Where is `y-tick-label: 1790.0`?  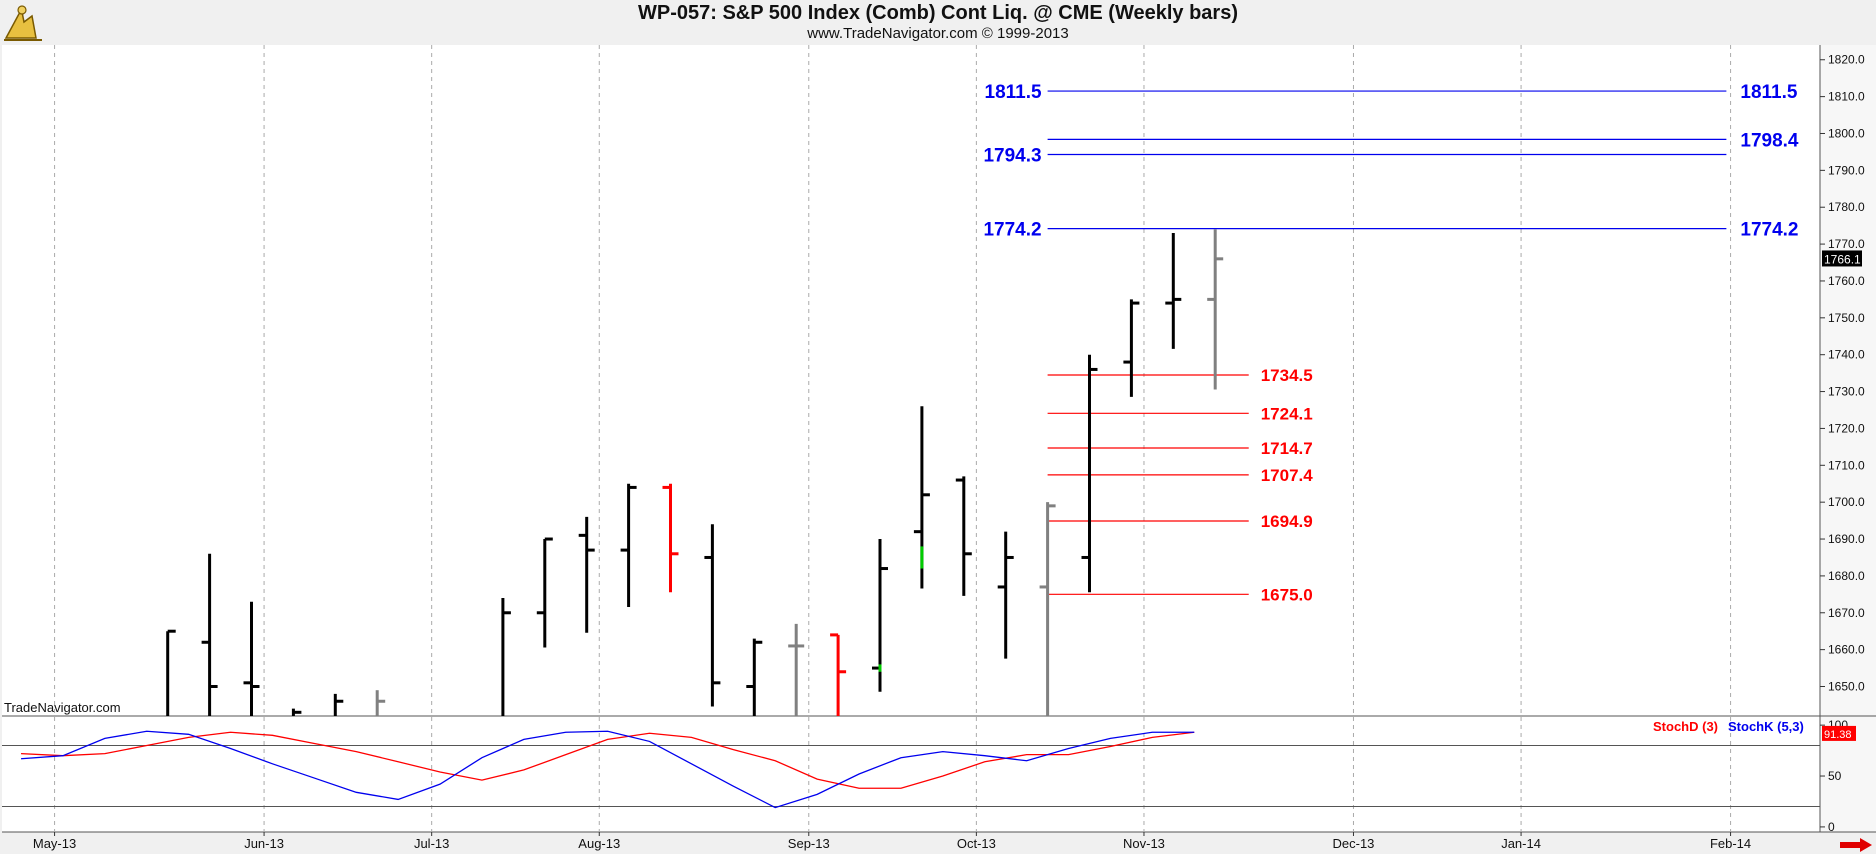 y-tick-label: 1790.0 is located at coordinates (1846, 170).